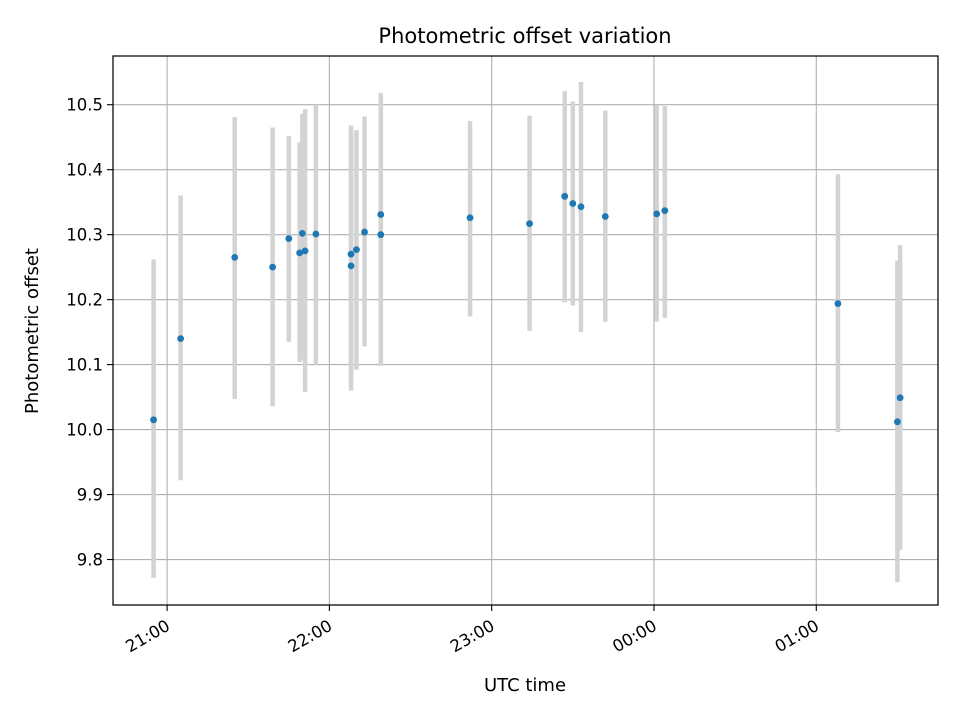  What do you see at coordinates (310, 636) in the screenshot?
I see `x-tick-label: 22:00` at bounding box center [310, 636].